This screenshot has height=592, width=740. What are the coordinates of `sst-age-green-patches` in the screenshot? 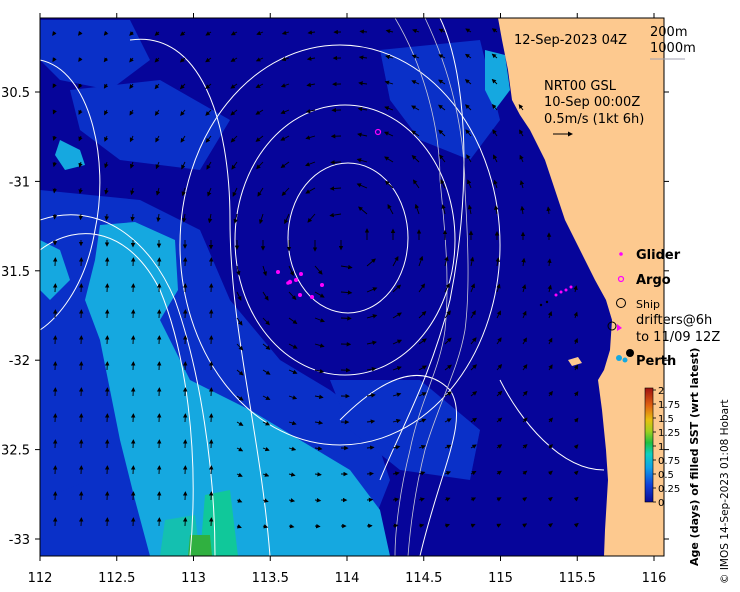 It's located at (199, 523).